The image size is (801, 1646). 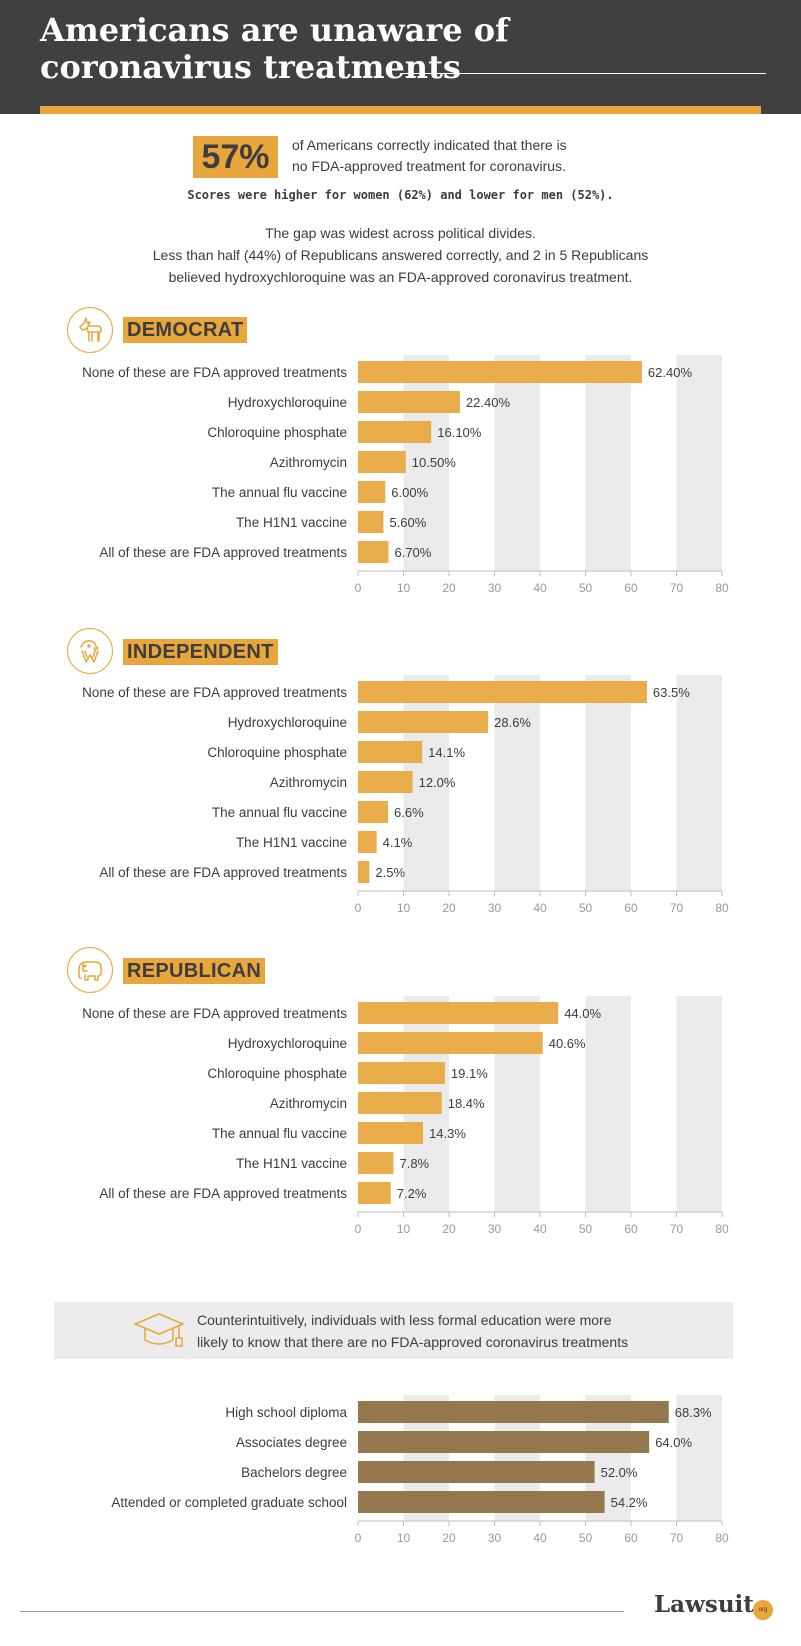 I want to click on value-label: 5.60%, so click(x=407, y=522).